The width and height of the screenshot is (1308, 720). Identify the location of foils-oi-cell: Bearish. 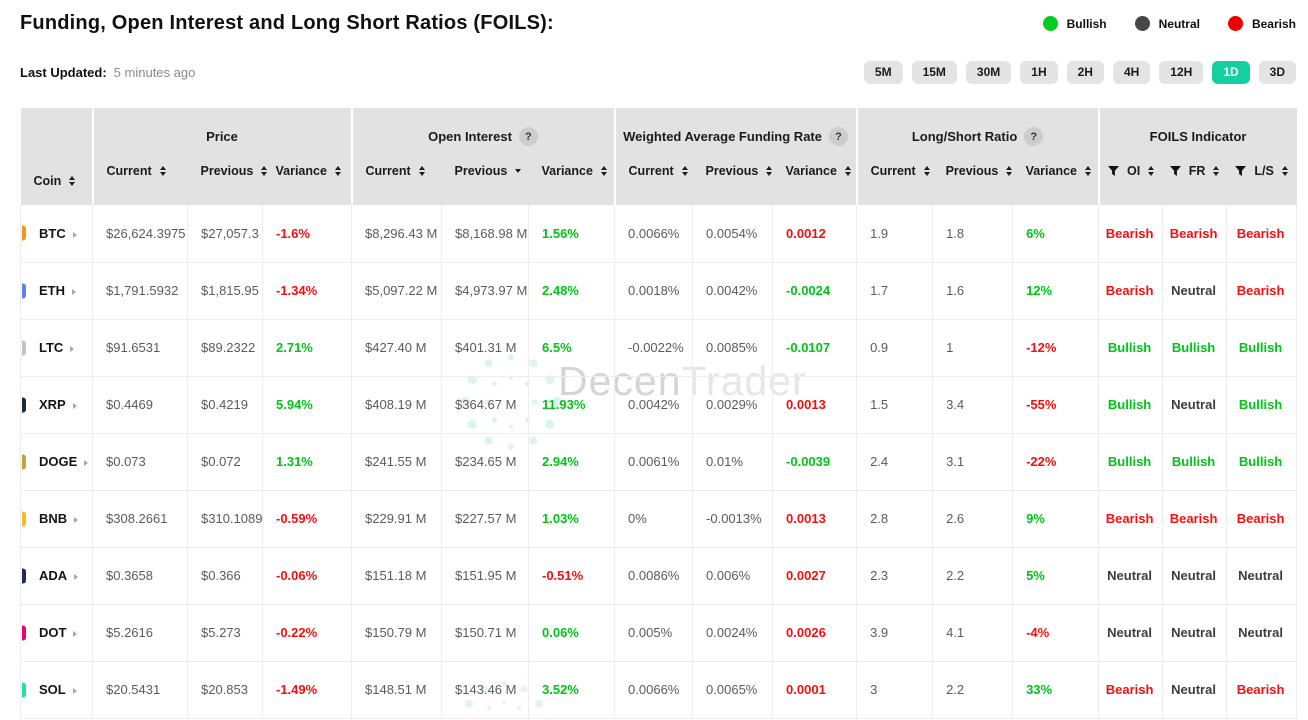
(1131, 291).